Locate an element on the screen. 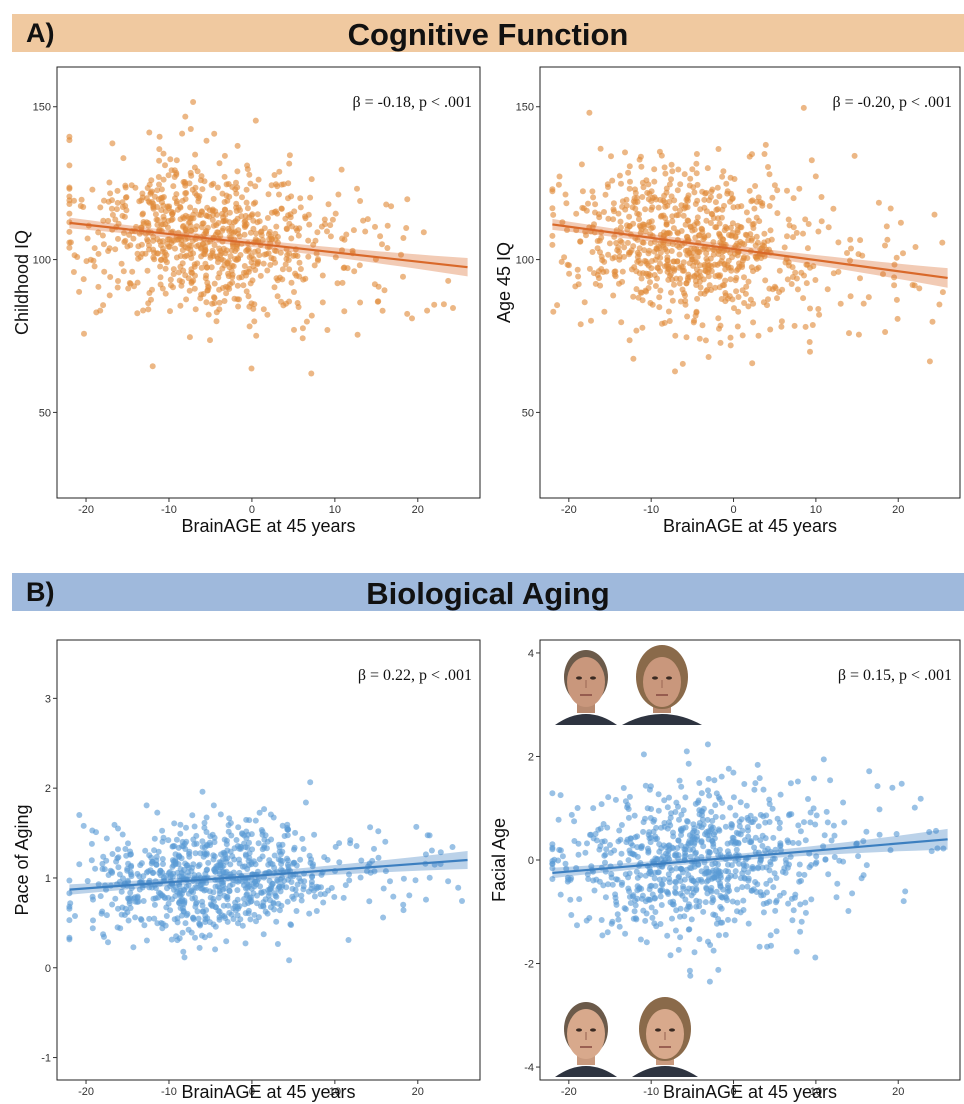 Image resolution: width=964 pixels, height=1104 pixels. x-tick-label: 20 is located at coordinates (418, 510).